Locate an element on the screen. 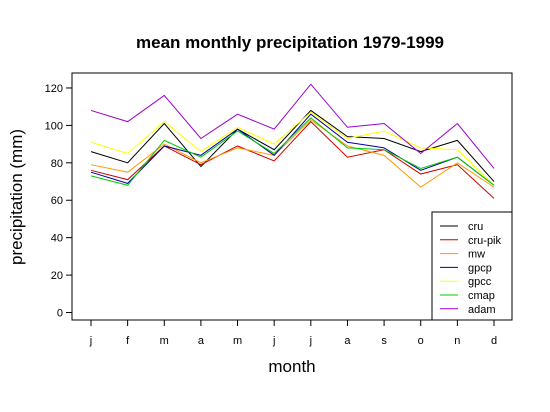 The height and width of the screenshot is (412, 550). series-line-cmap is located at coordinates (292, 151).